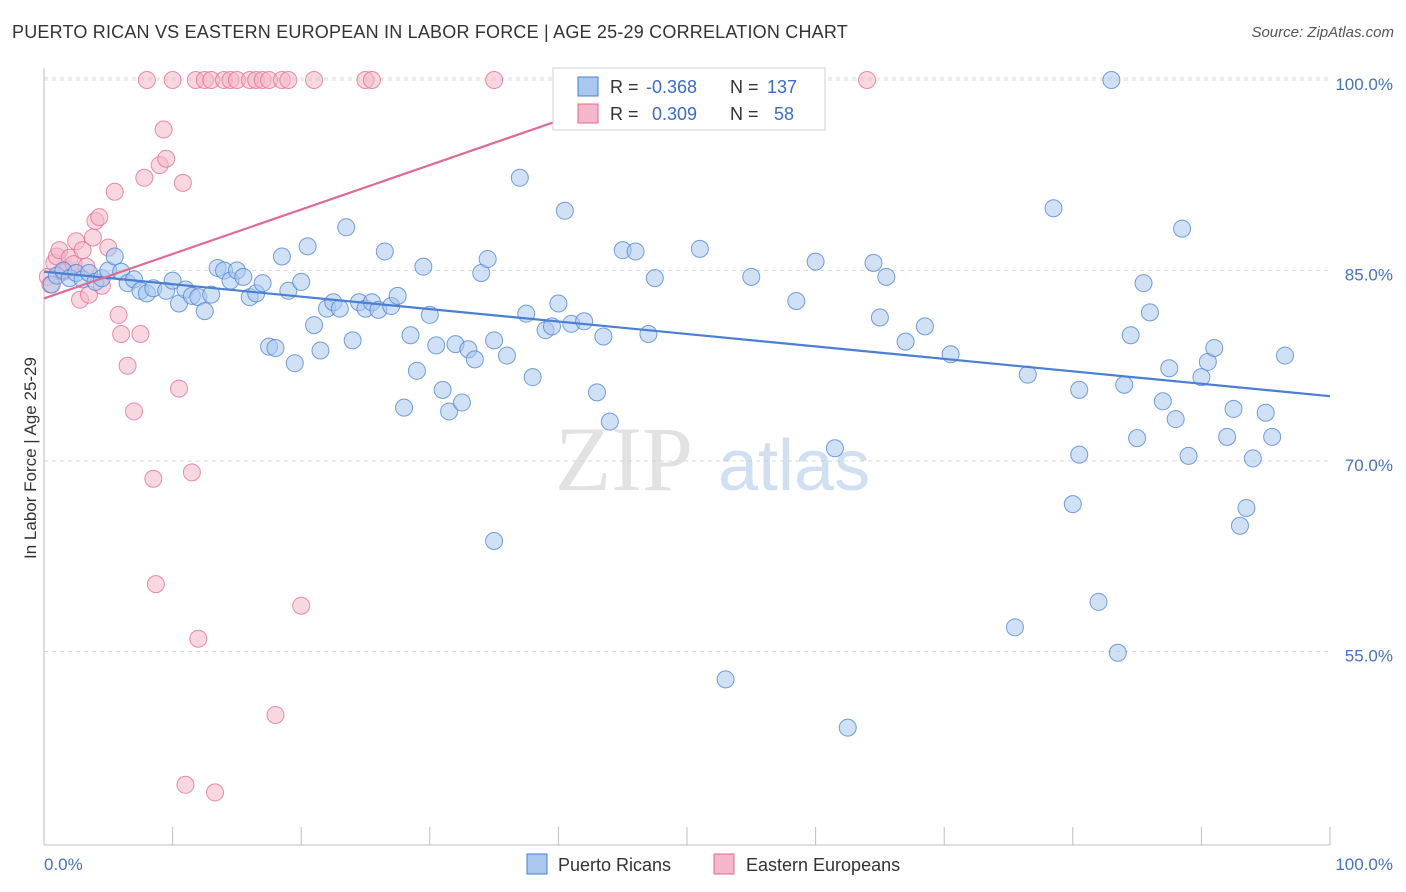  Describe the element at coordinates (63, 864) in the screenshot. I see `x-tick-label-min: 0.0%` at that location.